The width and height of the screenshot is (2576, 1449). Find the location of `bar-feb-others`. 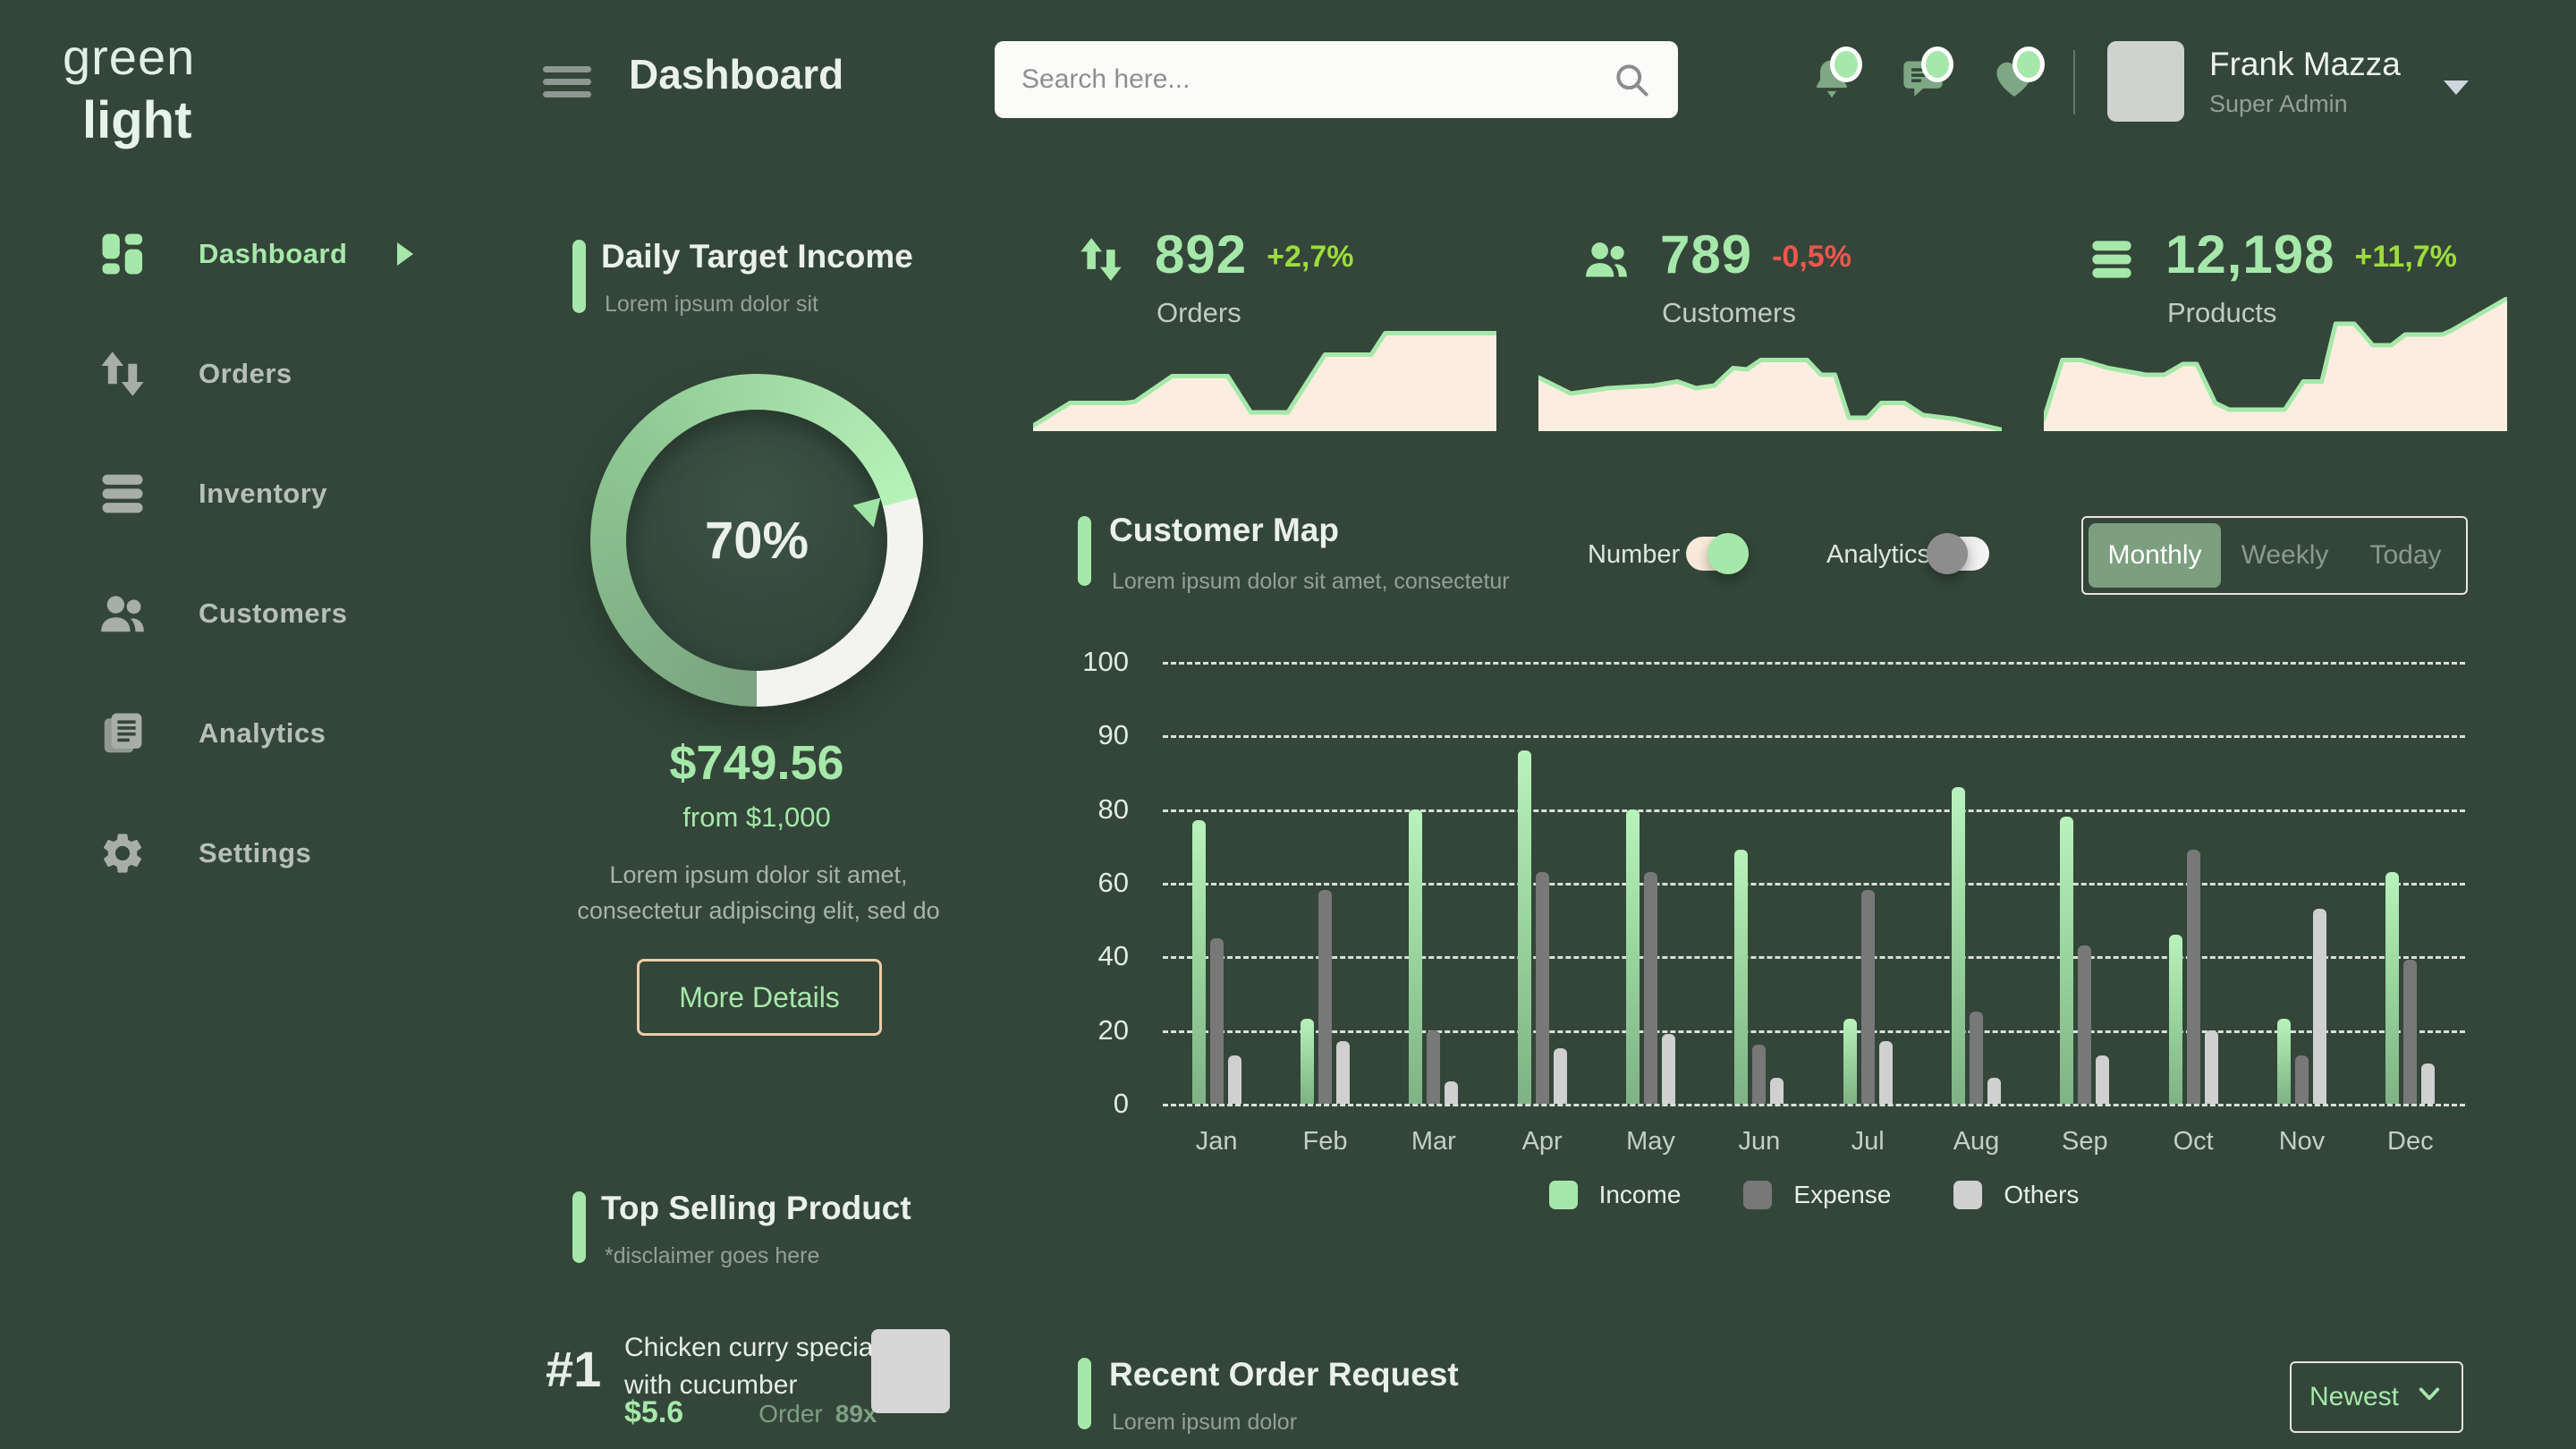

bar-feb-others is located at coordinates (1343, 1072).